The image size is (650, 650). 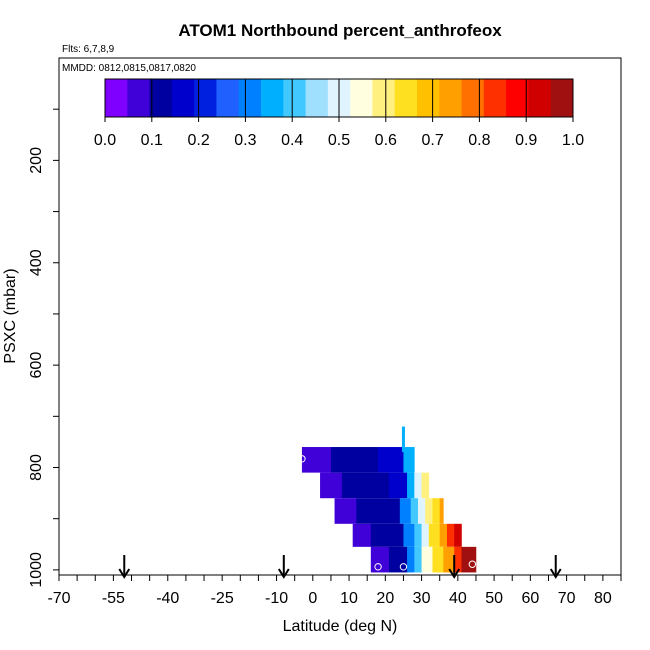 I want to click on data-markers, so click(x=387, y=513).